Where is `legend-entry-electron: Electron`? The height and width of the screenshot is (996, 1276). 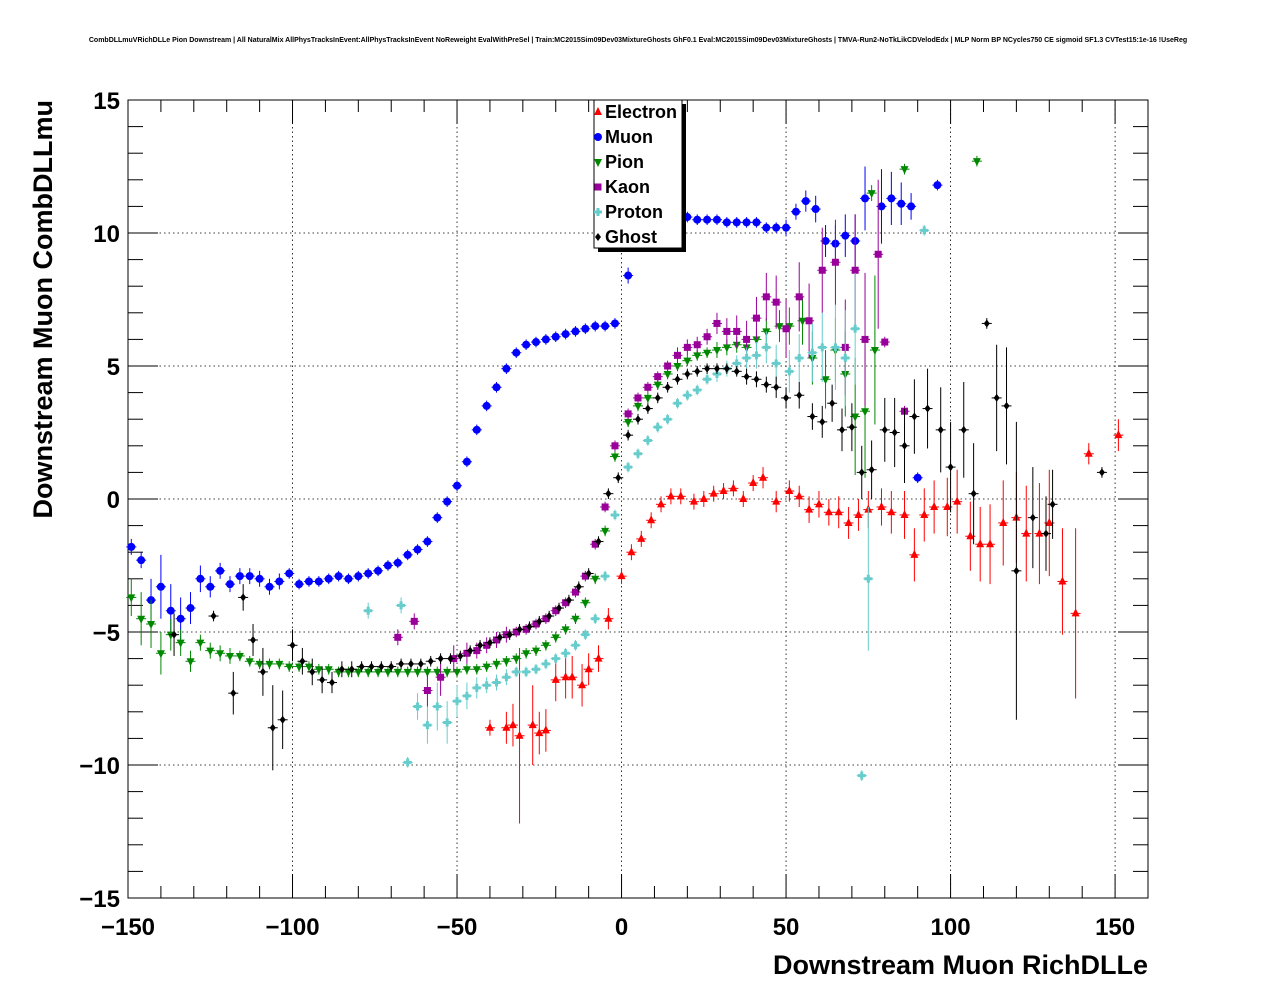 legend-entry-electron: Electron is located at coordinates (635, 112).